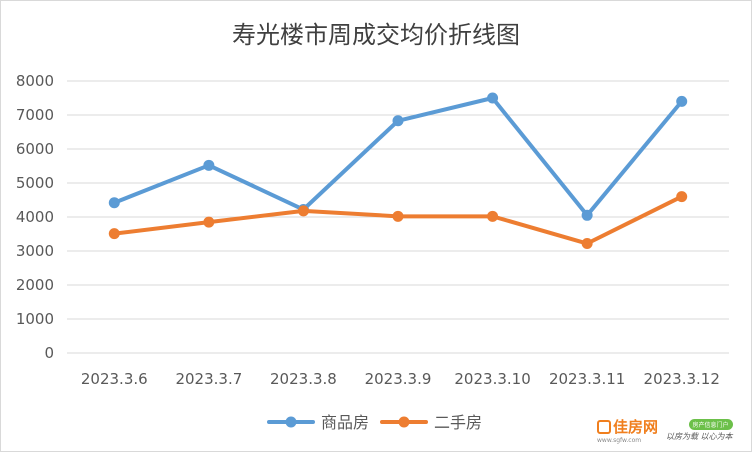  I want to click on x-tick-label: 2023.3.11, so click(587, 379).